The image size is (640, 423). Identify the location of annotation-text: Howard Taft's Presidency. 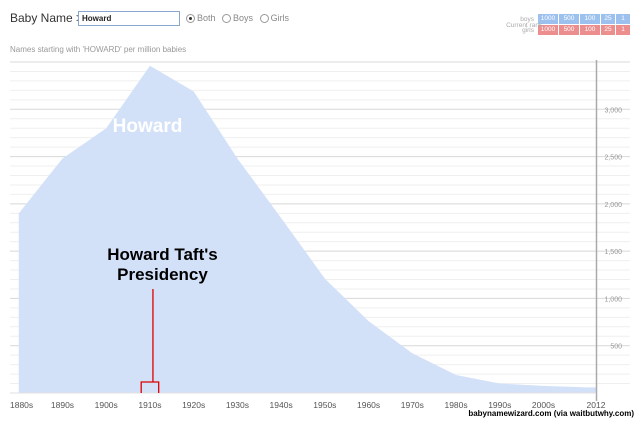
(162, 265).